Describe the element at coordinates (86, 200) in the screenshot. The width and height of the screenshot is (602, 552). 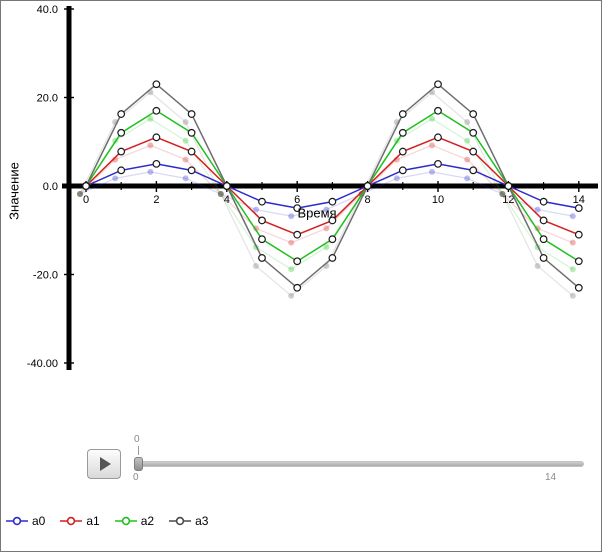
I see `x-tick-label: 0` at that location.